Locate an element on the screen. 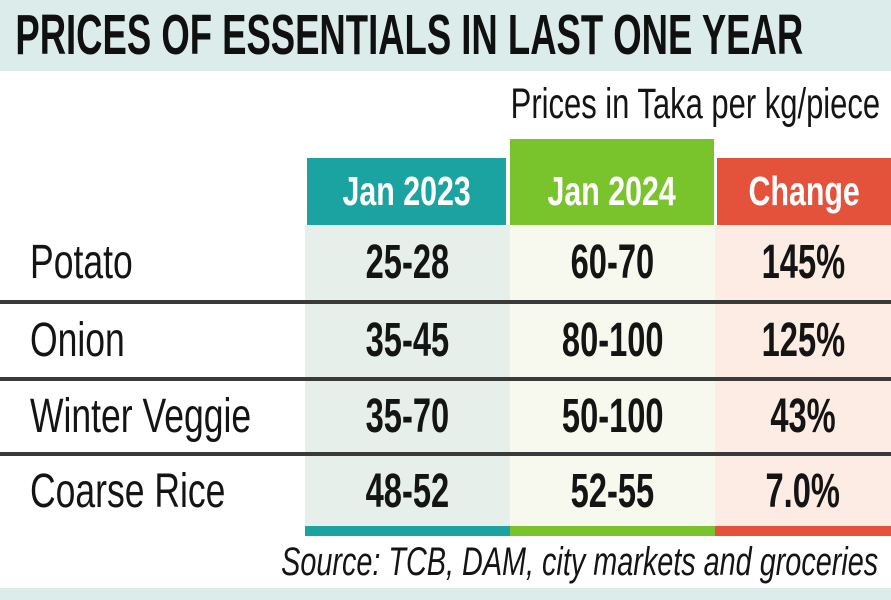  value-change: 145% is located at coordinates (803, 262).